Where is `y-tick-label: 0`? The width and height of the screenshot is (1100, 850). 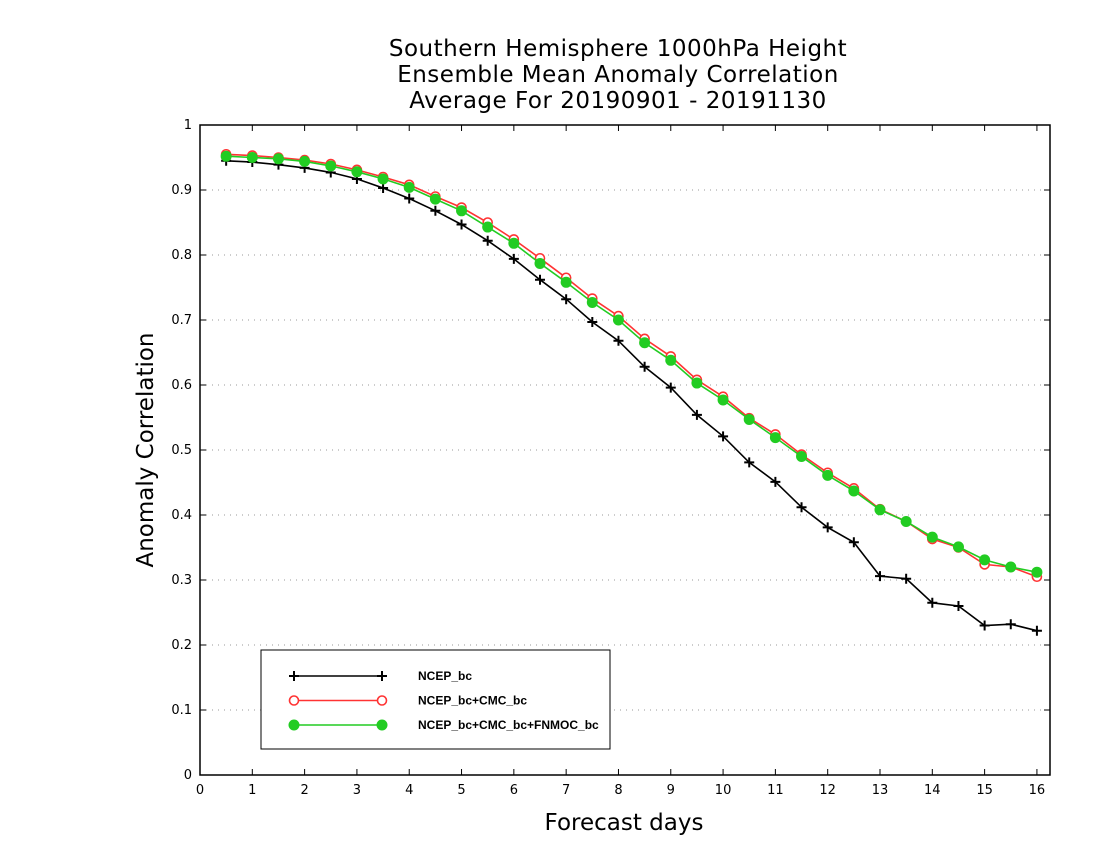 y-tick-label: 0 is located at coordinates (188, 775).